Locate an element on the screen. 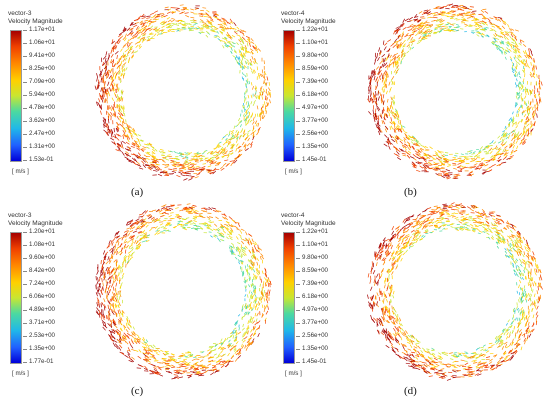 The width and height of the screenshot is (550, 405). legend-tick: 2.53e+00 is located at coordinates (39, 335).